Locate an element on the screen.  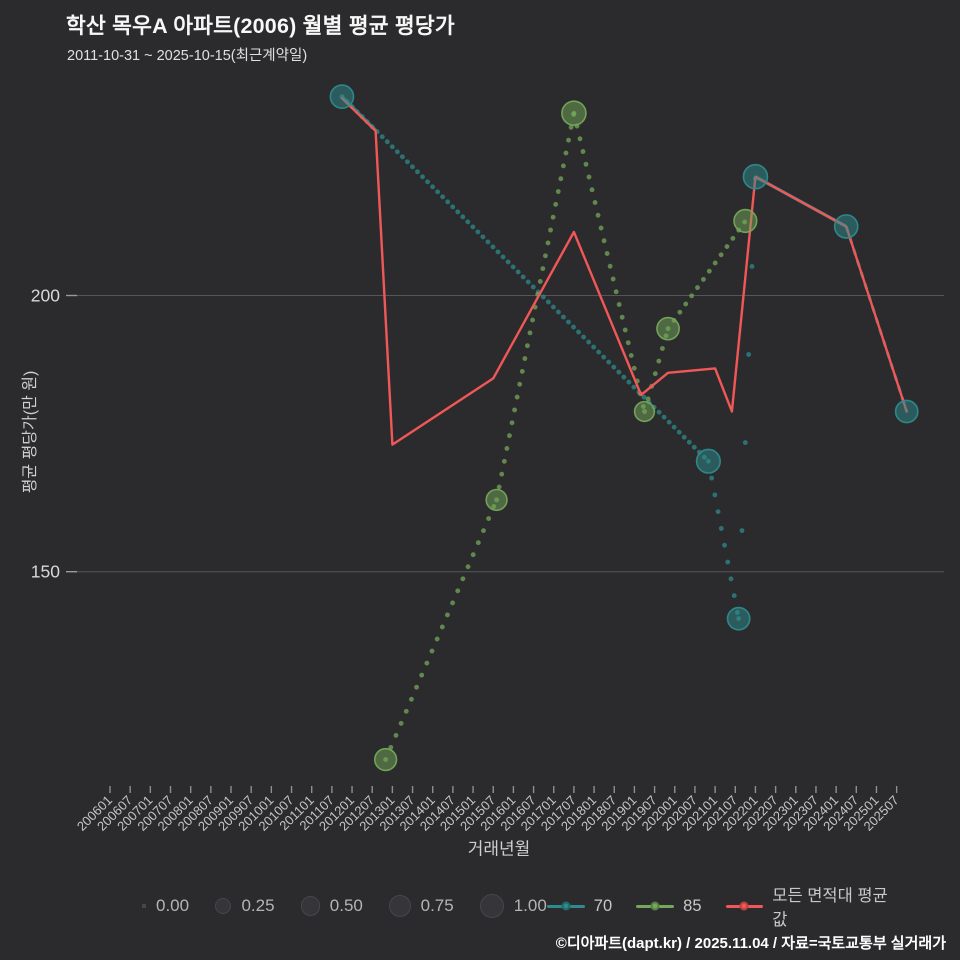
size-legend-value: 0.75 is located at coordinates (437, 905).